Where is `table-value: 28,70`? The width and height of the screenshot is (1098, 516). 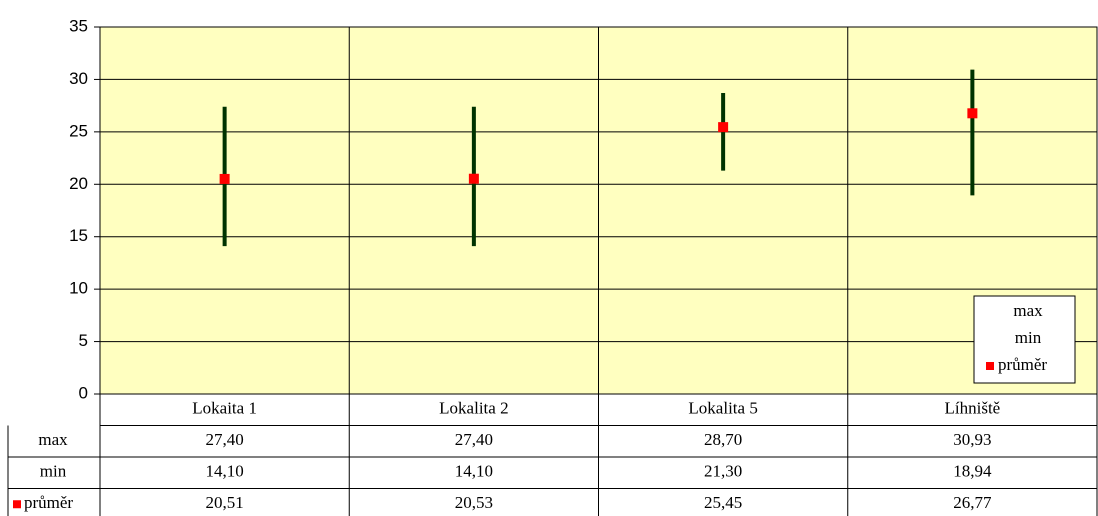
table-value: 28,70 is located at coordinates (723, 439).